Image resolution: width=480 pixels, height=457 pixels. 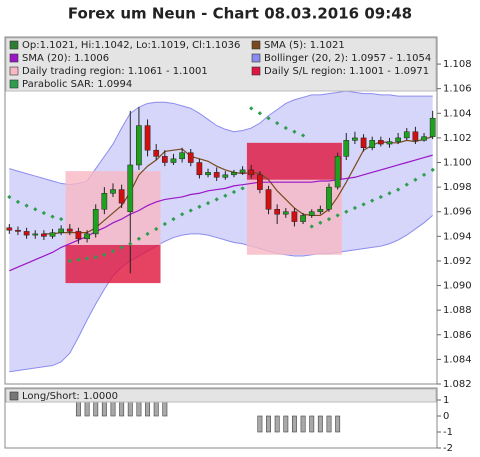 What do you see at coordinates (115, 71) in the screenshot?
I see `legend-label: Daily trading region: 1.1061 - 1.1001` at bounding box center [115, 71].